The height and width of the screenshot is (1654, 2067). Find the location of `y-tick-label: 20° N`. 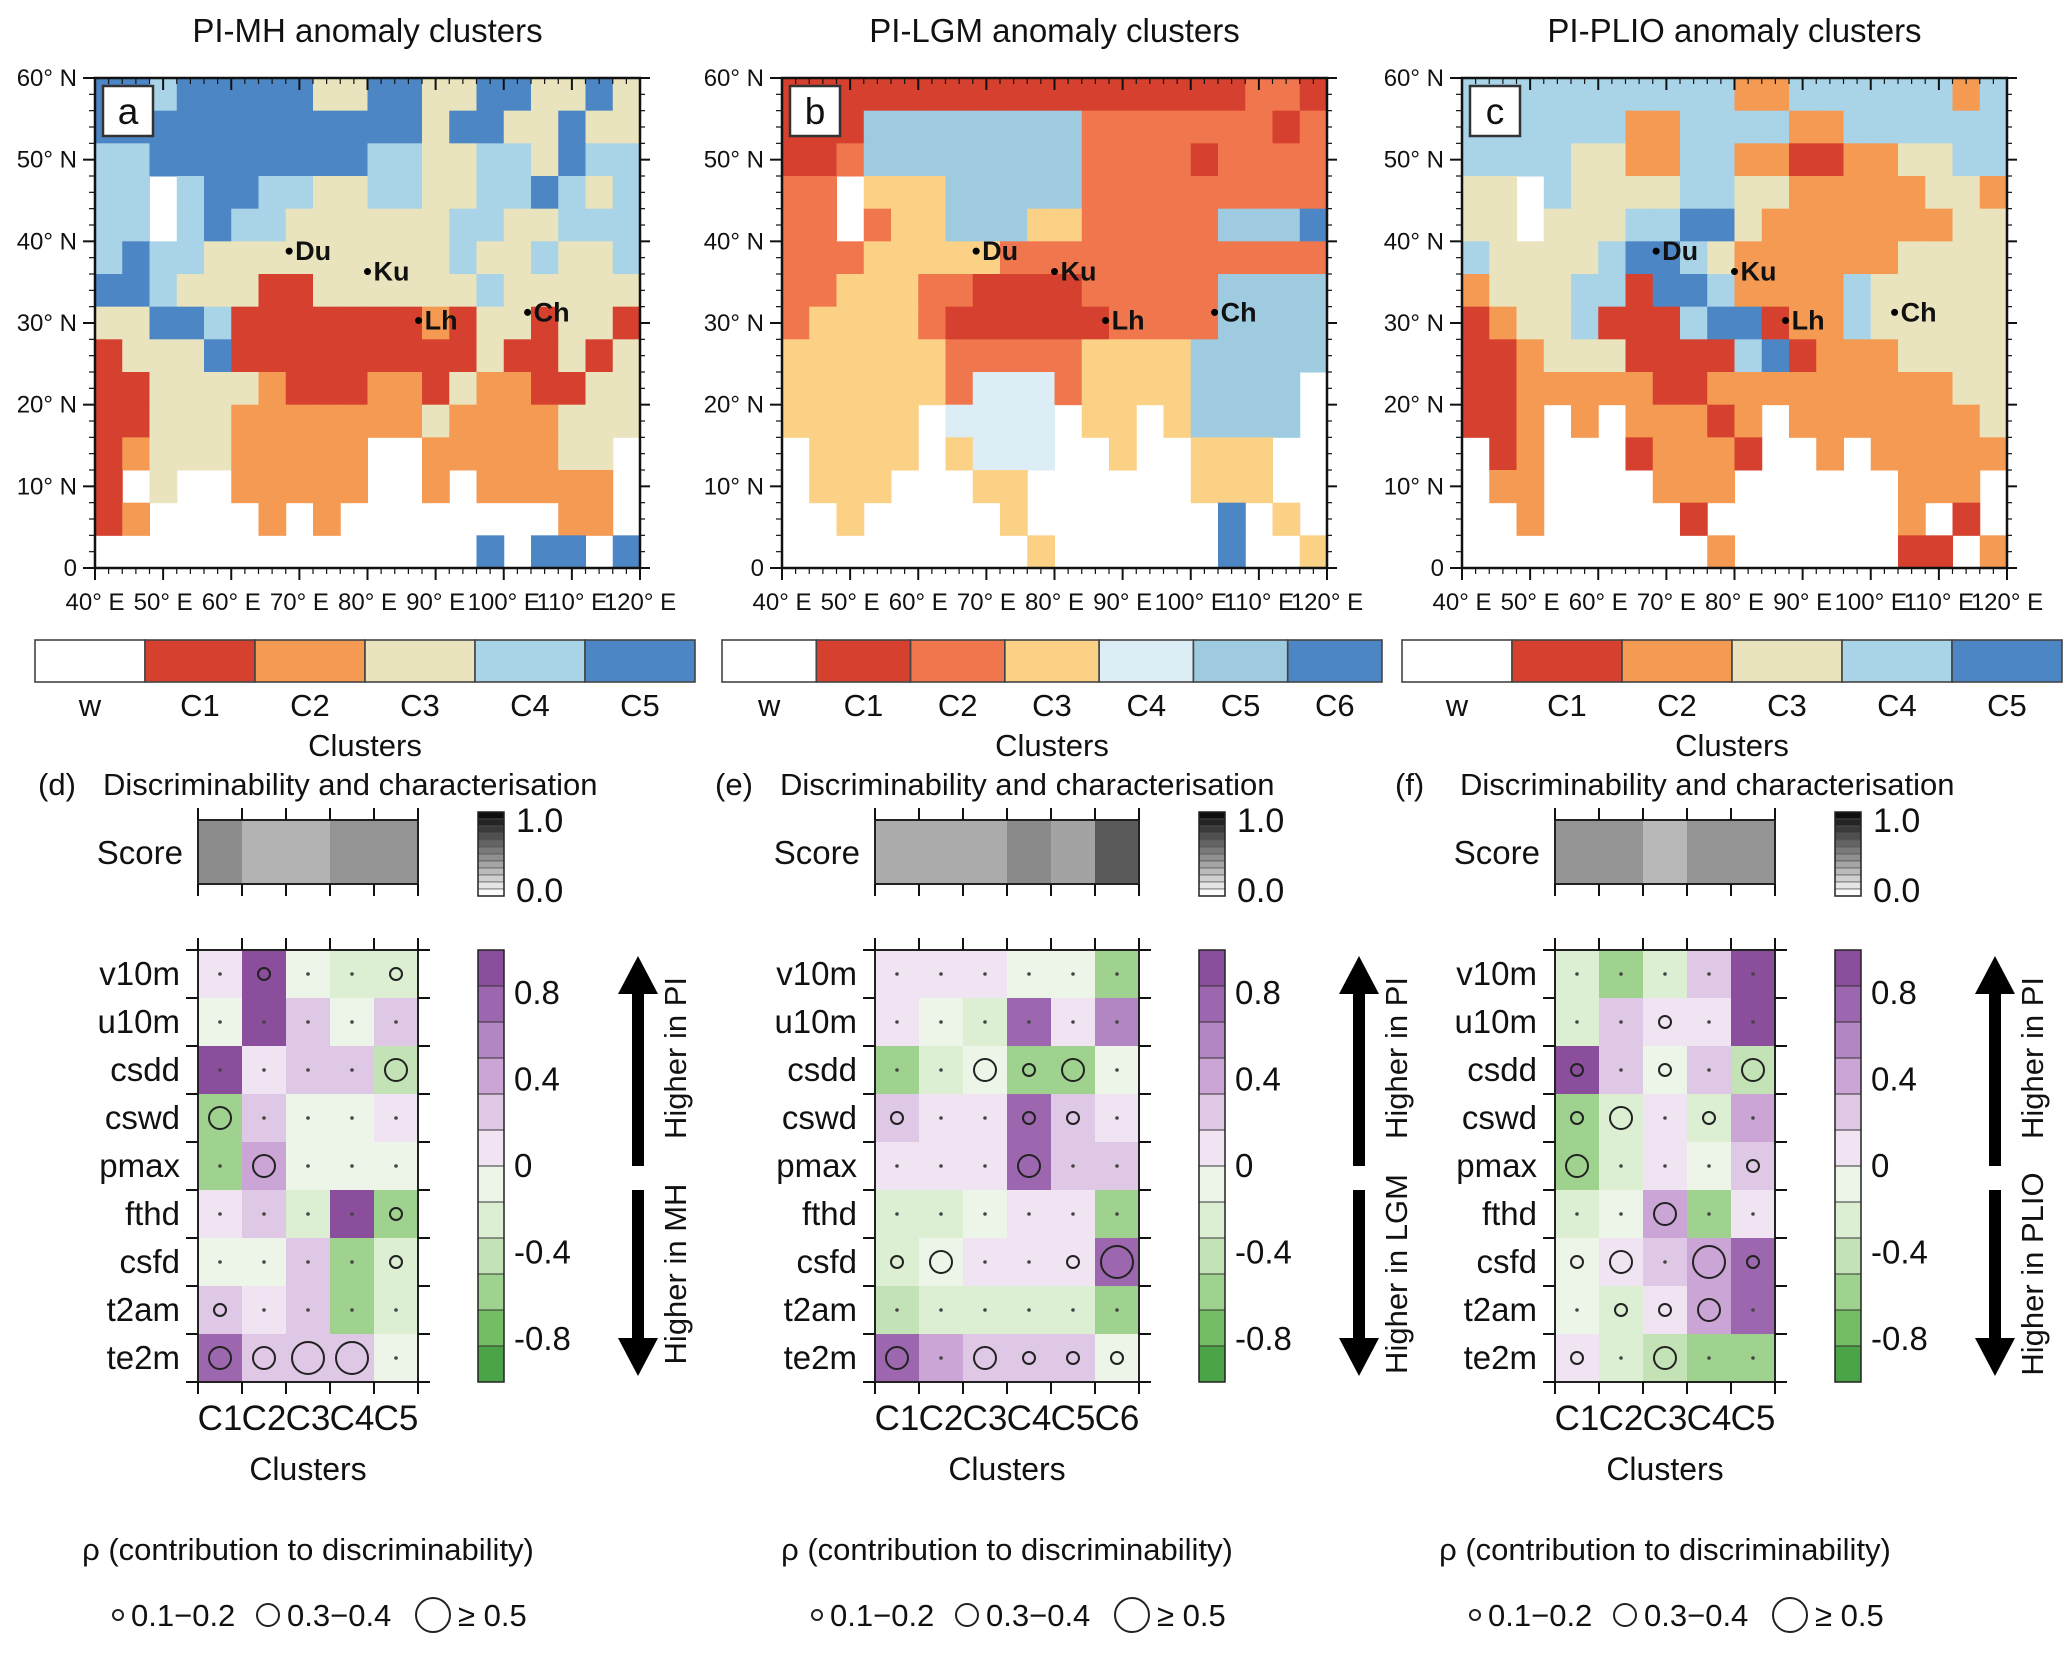

y-tick-label: 20° N is located at coordinates (1414, 405).